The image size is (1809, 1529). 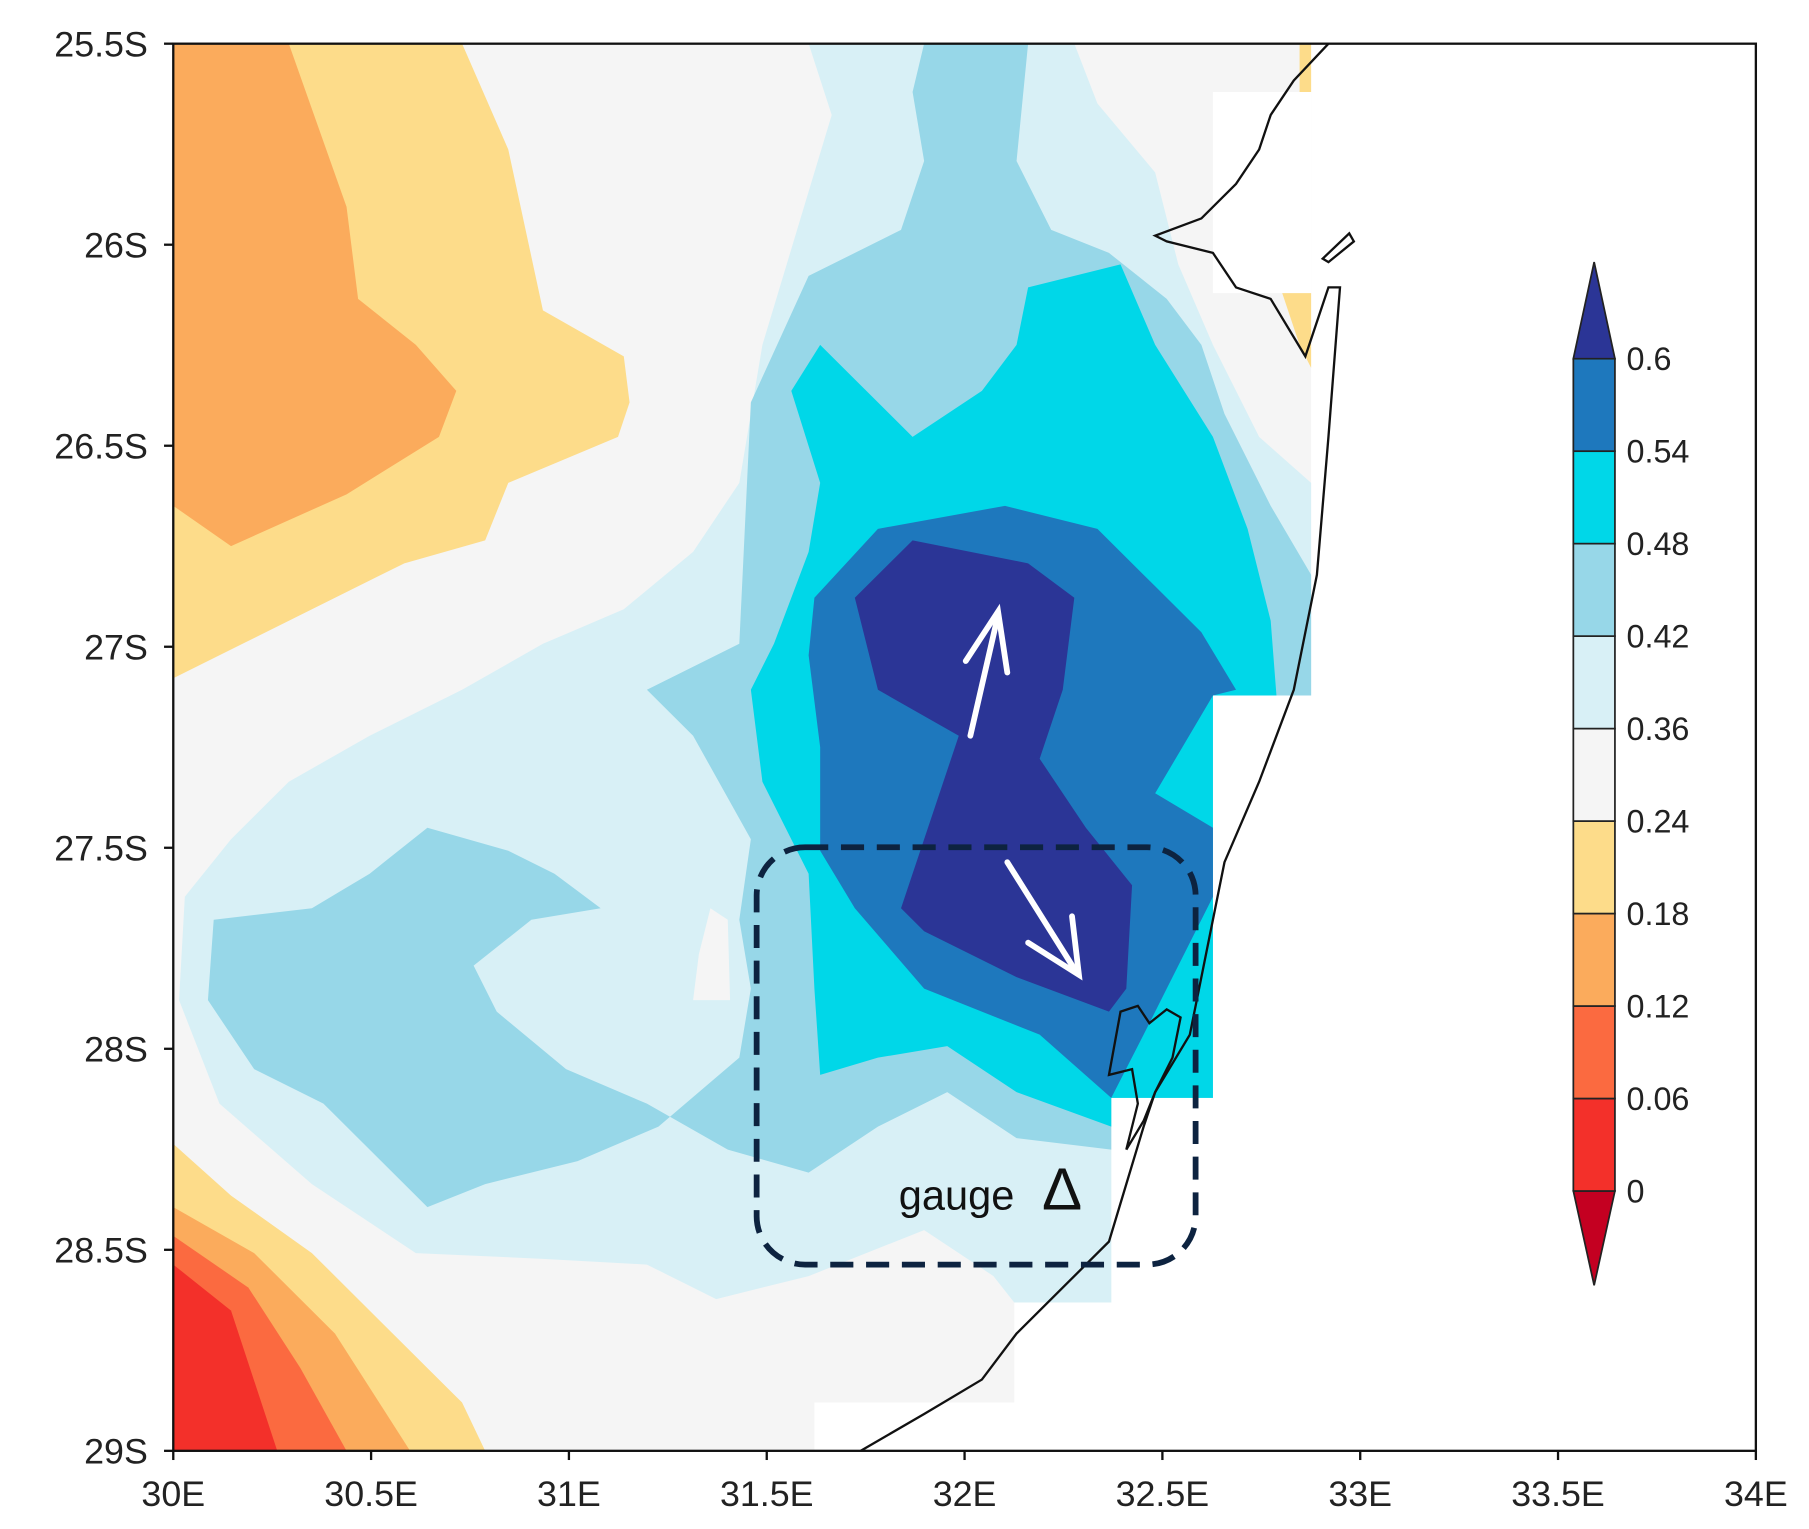 What do you see at coordinates (1297, 330) in the screenshot?
I see `contour-yellow` at bounding box center [1297, 330].